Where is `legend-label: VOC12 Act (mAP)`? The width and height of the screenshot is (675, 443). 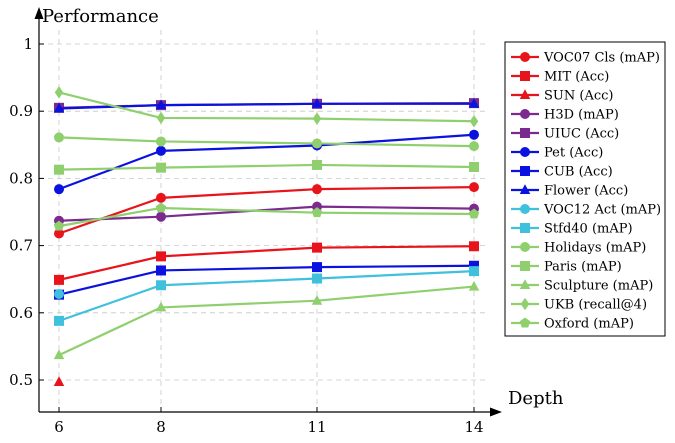
legend-label: VOC12 Act (mAP) is located at coordinates (602, 210).